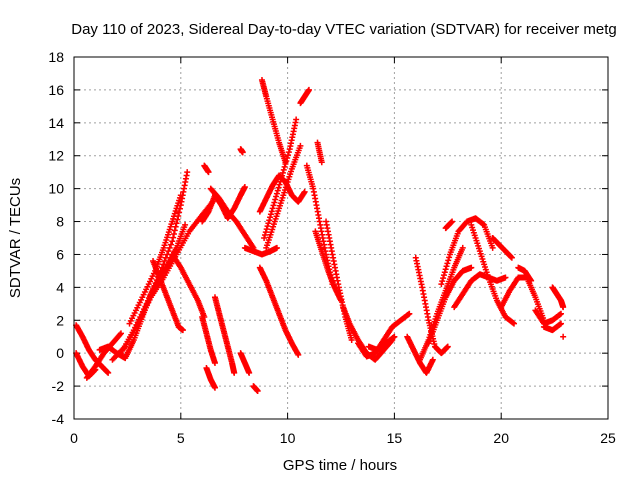 The height and width of the screenshot is (480, 640). I want to click on series-arc-q, so click(241, 151).